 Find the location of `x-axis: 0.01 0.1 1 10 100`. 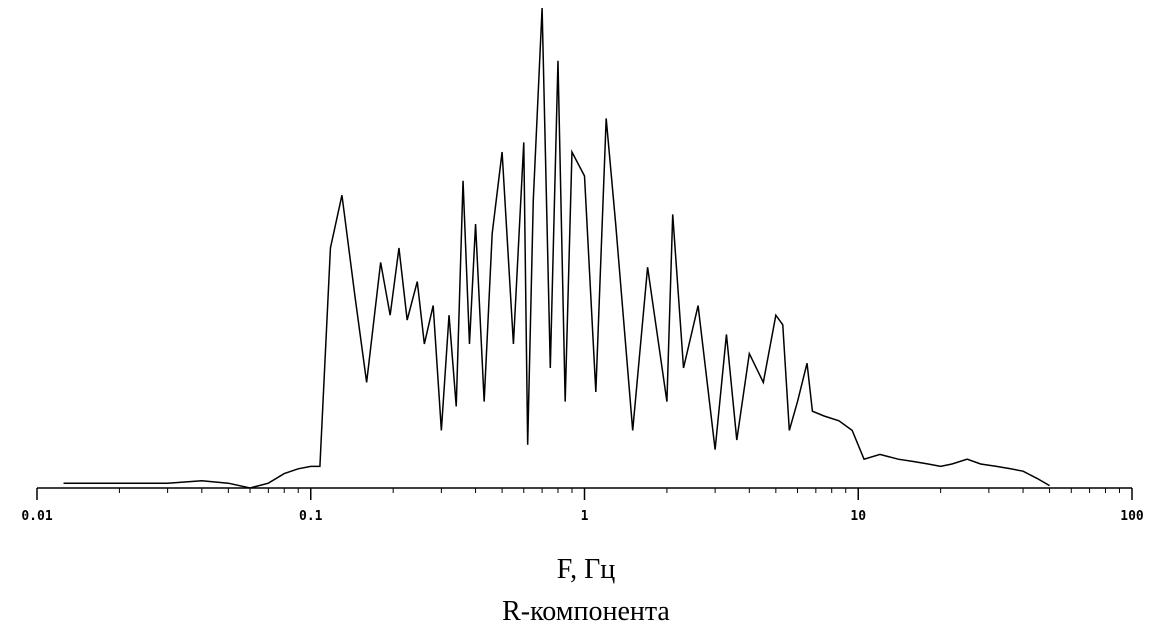

x-axis: 0.01 0.1 1 10 100 is located at coordinates (582, 505).